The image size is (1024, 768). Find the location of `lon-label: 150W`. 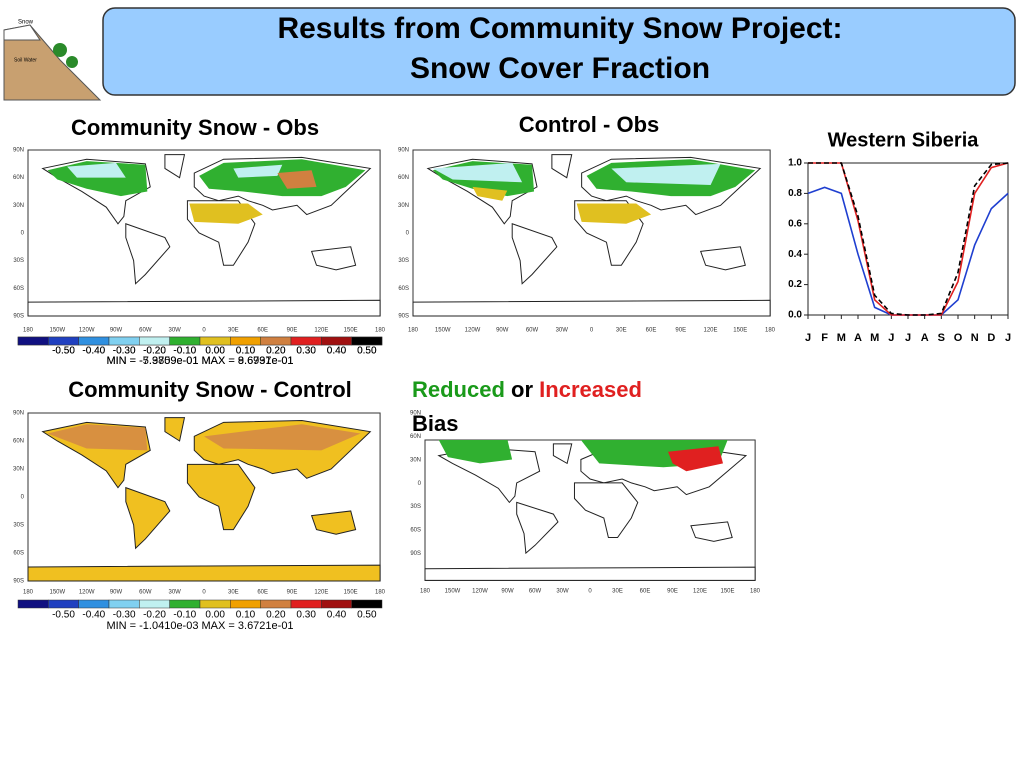

lon-label: 150W is located at coordinates (453, 592).